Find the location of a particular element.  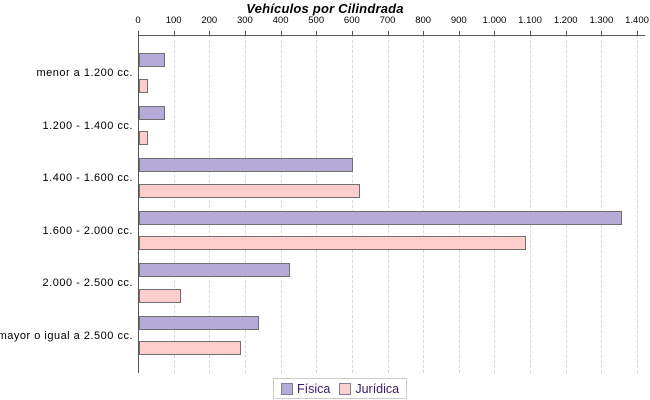

x-axis-tick-label: 200 is located at coordinates (209, 20).